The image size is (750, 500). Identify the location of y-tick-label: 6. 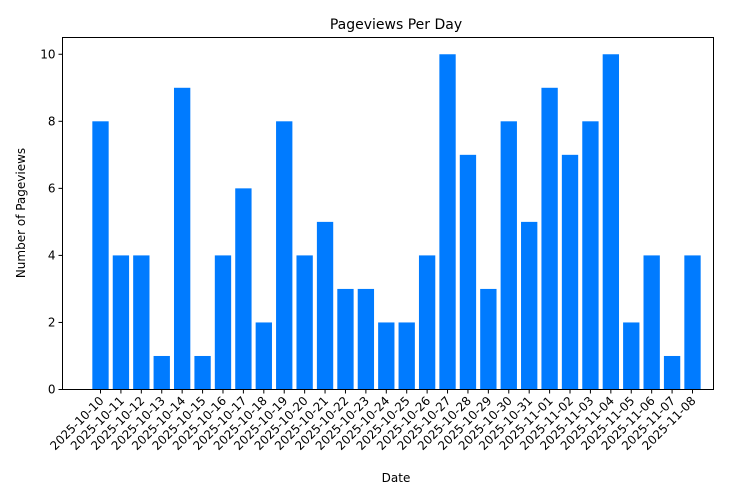
(52, 188).